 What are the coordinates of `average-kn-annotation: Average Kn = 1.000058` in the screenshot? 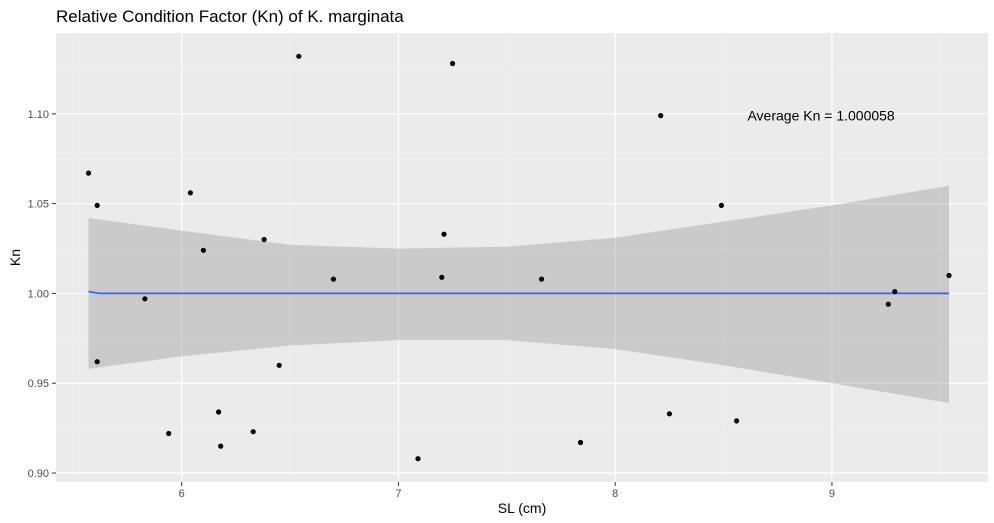 It's located at (820, 116).